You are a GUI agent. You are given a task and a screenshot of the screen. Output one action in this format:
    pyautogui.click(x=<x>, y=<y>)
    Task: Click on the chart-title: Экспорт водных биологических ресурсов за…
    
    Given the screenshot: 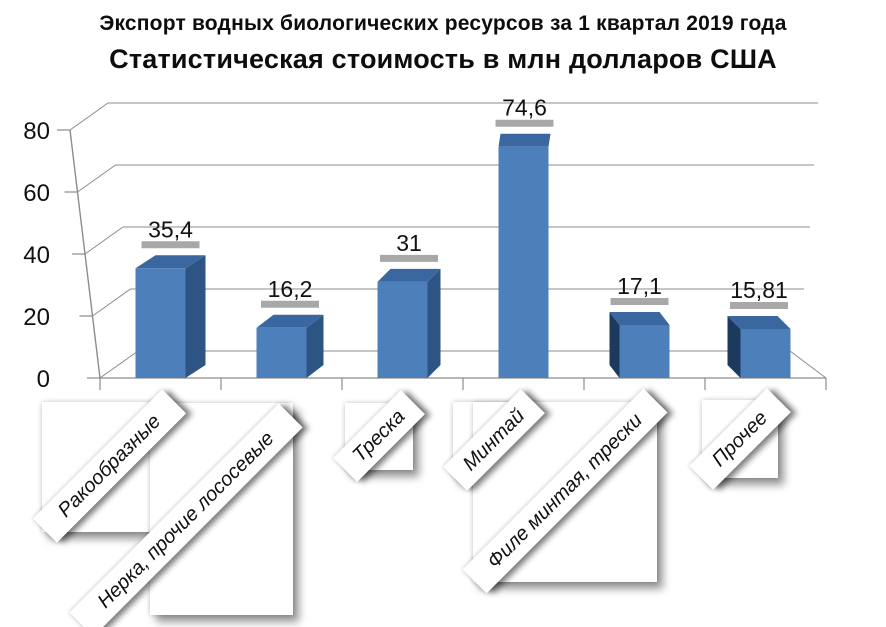 What is the action you would take?
    pyautogui.click(x=443, y=23)
    